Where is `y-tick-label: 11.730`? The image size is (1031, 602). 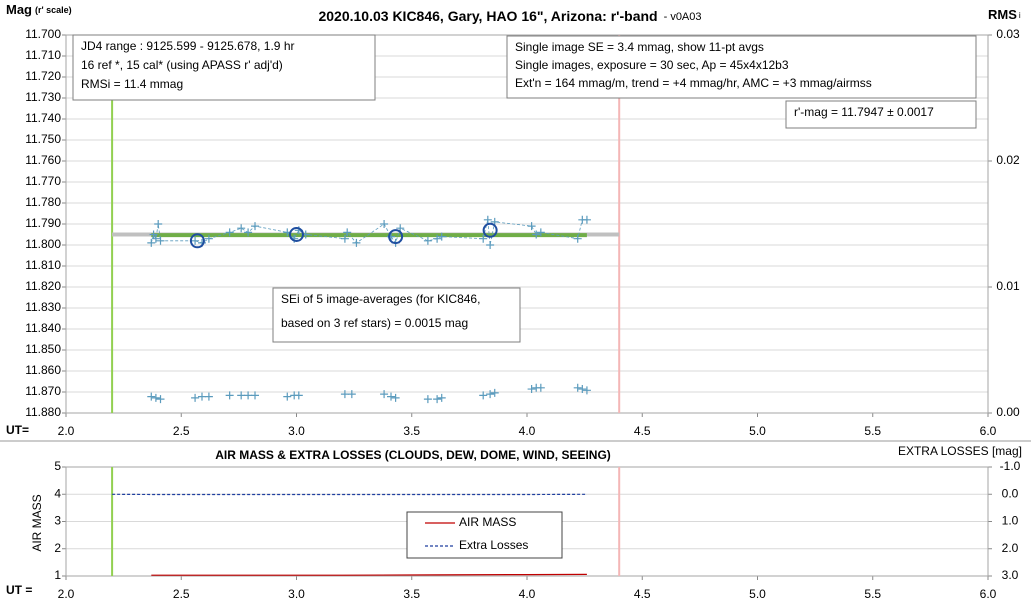 y-tick-label: 11.730 is located at coordinates (43, 97).